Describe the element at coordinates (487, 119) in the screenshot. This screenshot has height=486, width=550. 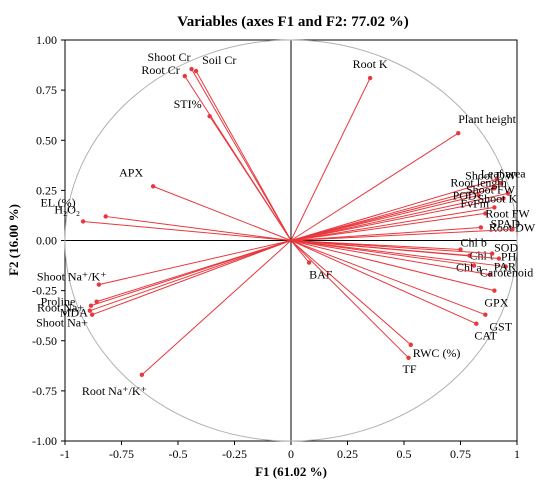
I see `label-plant-height: Plant height` at that location.